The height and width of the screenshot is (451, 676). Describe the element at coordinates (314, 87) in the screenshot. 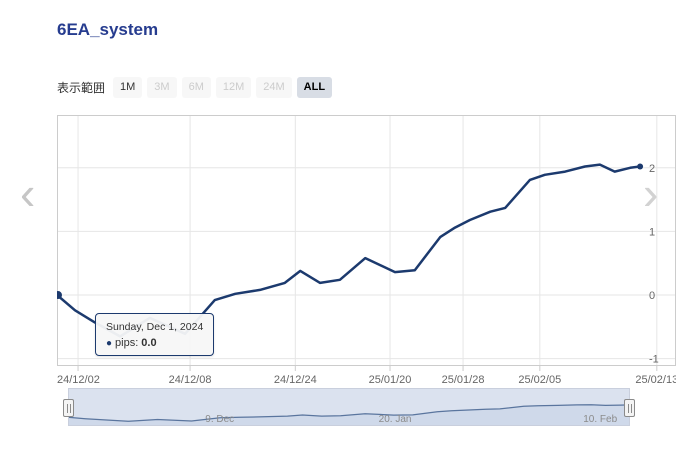

I see `range-button-all: ALL` at that location.